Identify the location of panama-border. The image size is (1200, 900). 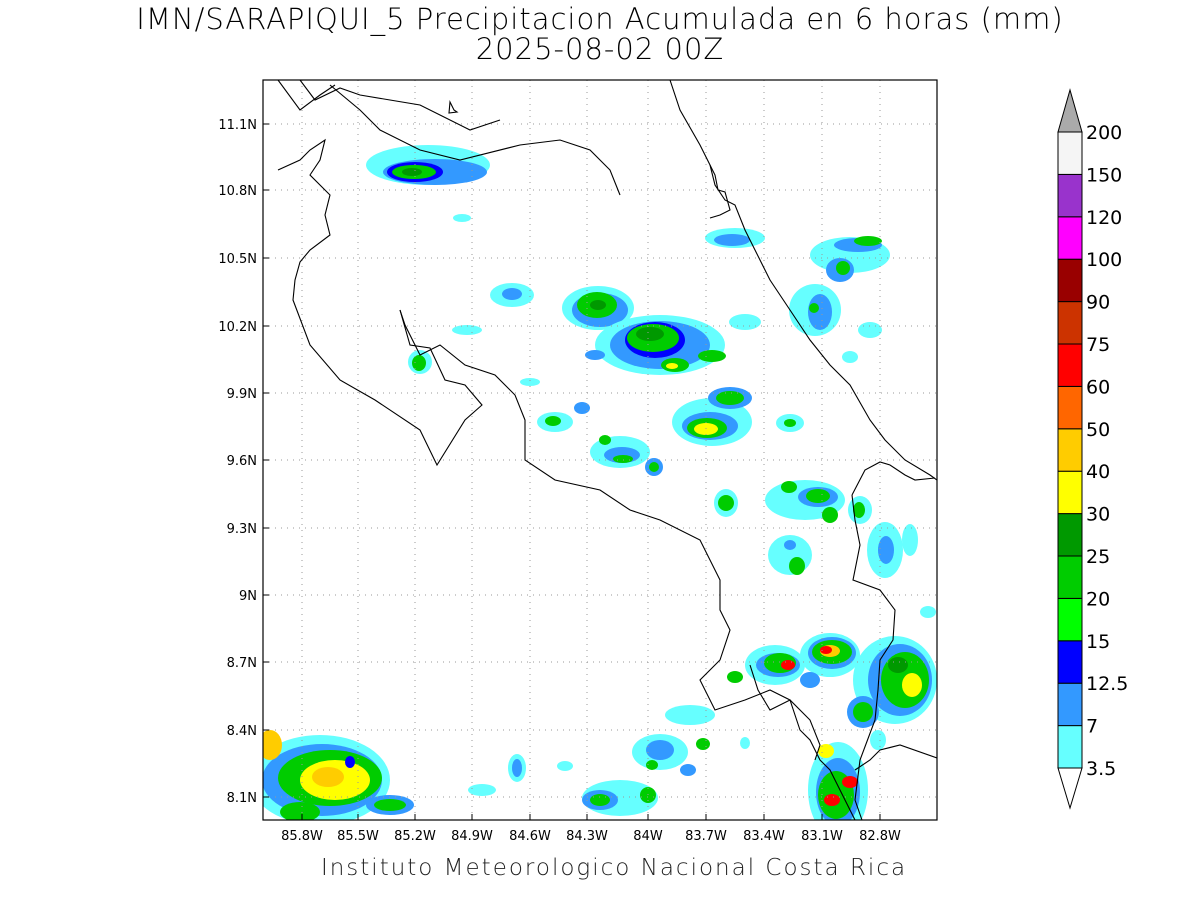
(873, 657).